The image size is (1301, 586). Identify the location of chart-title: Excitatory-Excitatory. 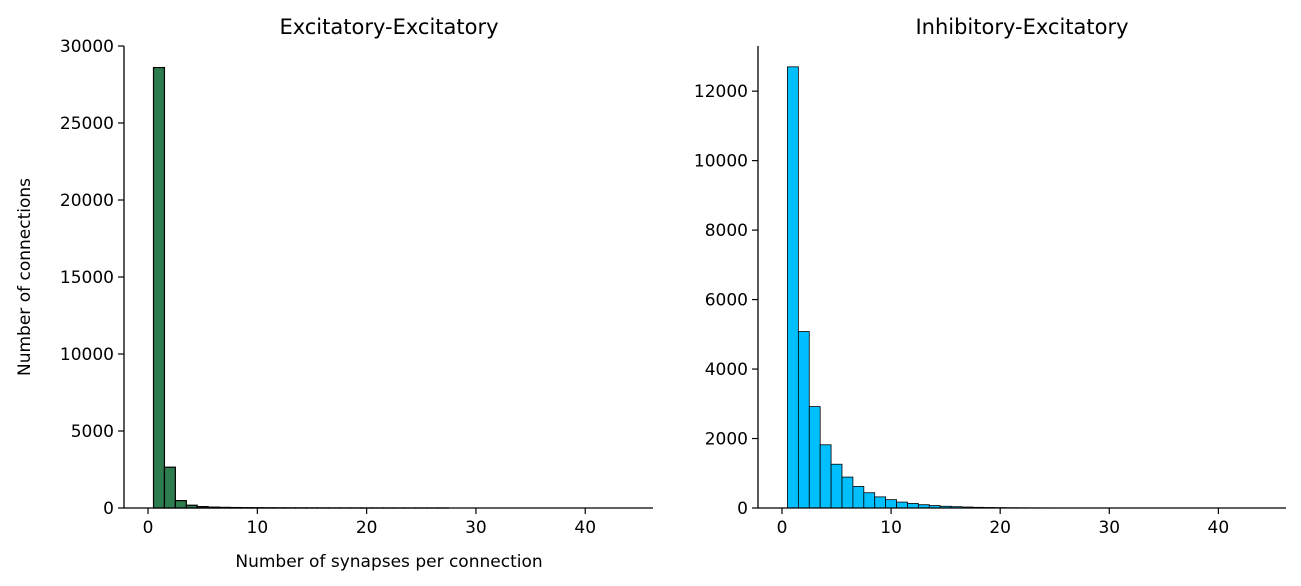
(388, 27).